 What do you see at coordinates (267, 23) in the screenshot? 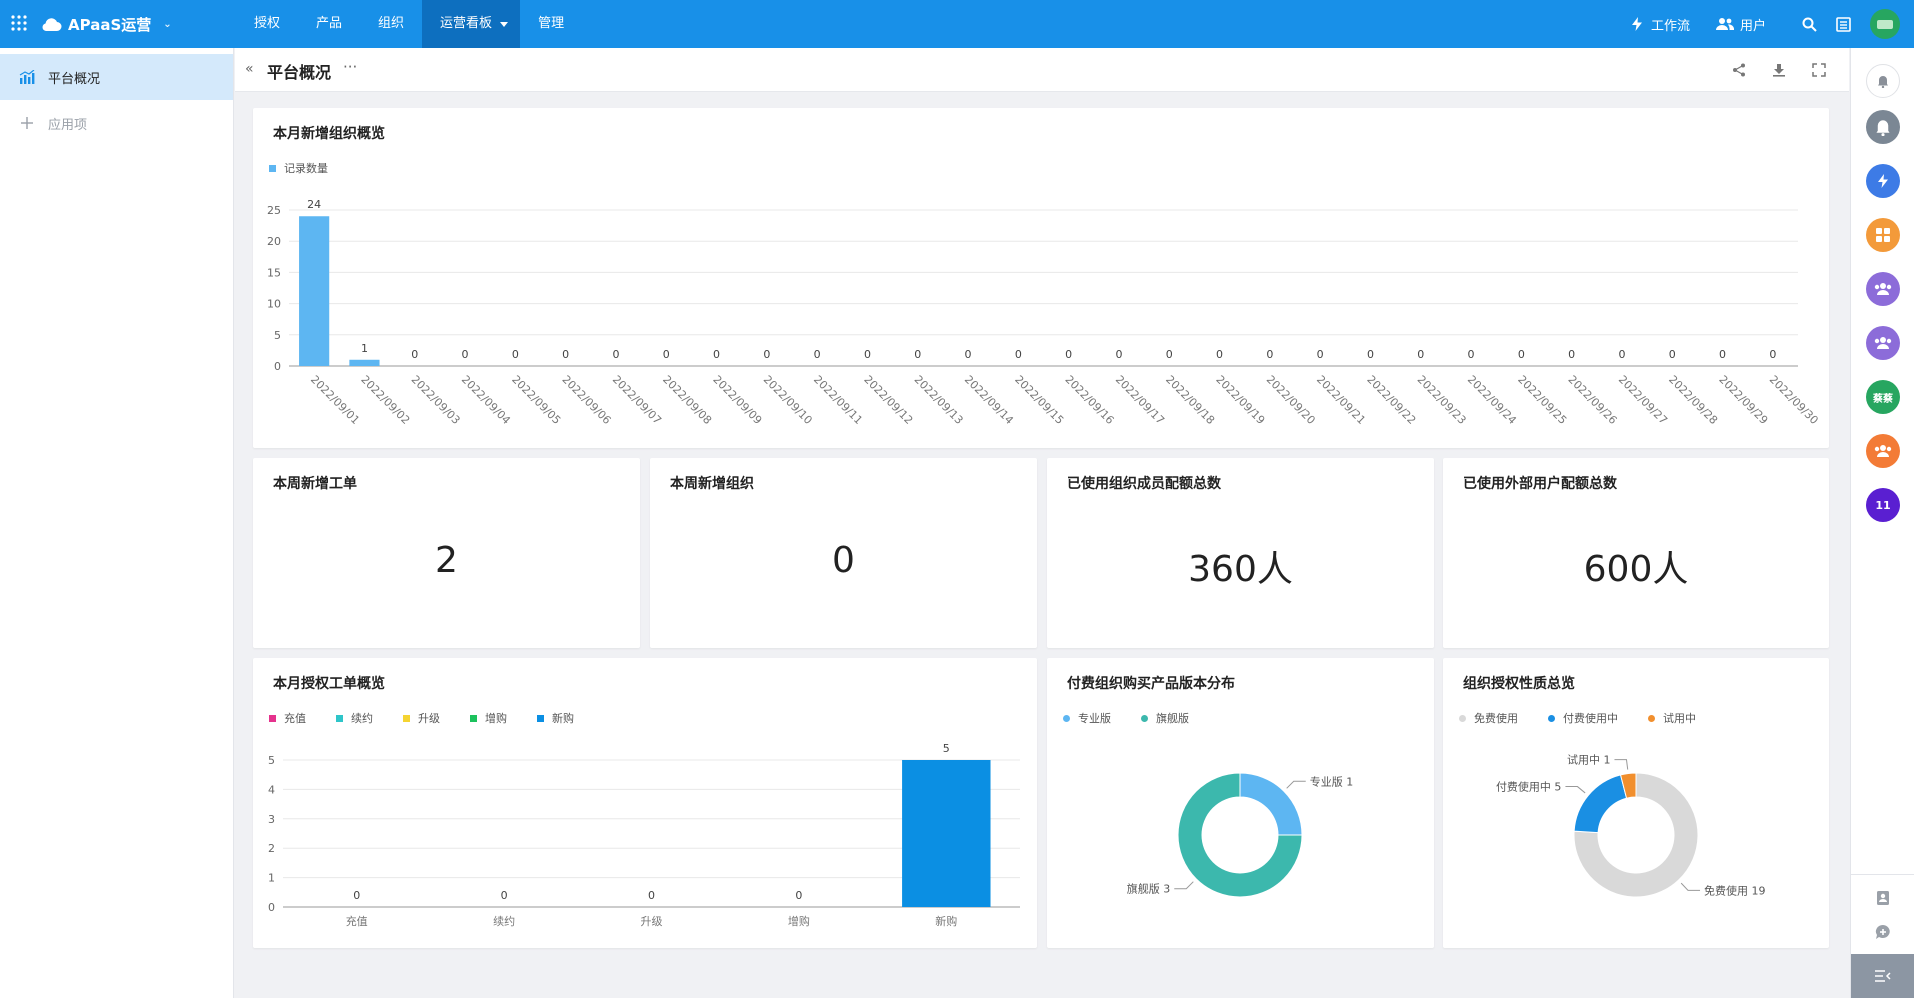
I see `nav-authorization: 授权` at bounding box center [267, 23].